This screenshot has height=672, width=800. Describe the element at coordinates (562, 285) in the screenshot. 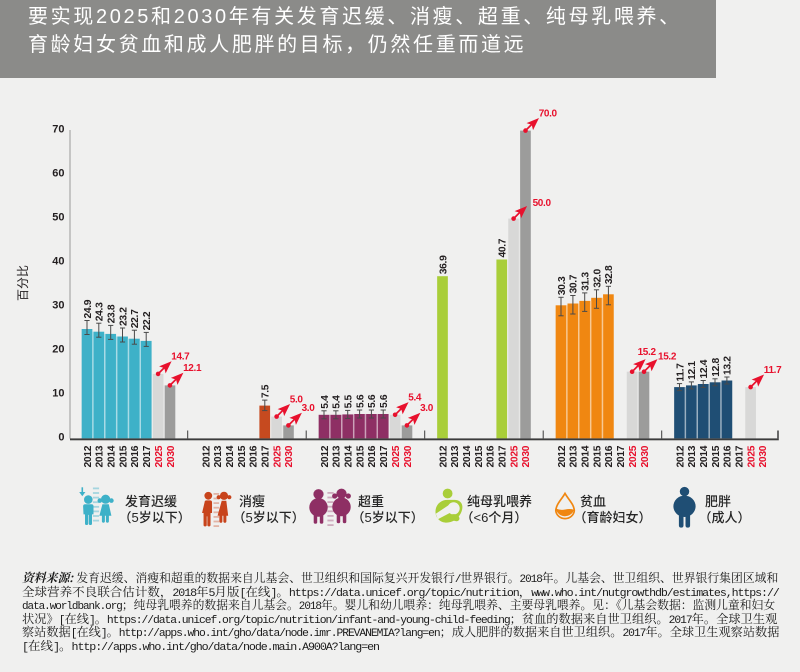

I see `svg-text: 30.3` at that location.